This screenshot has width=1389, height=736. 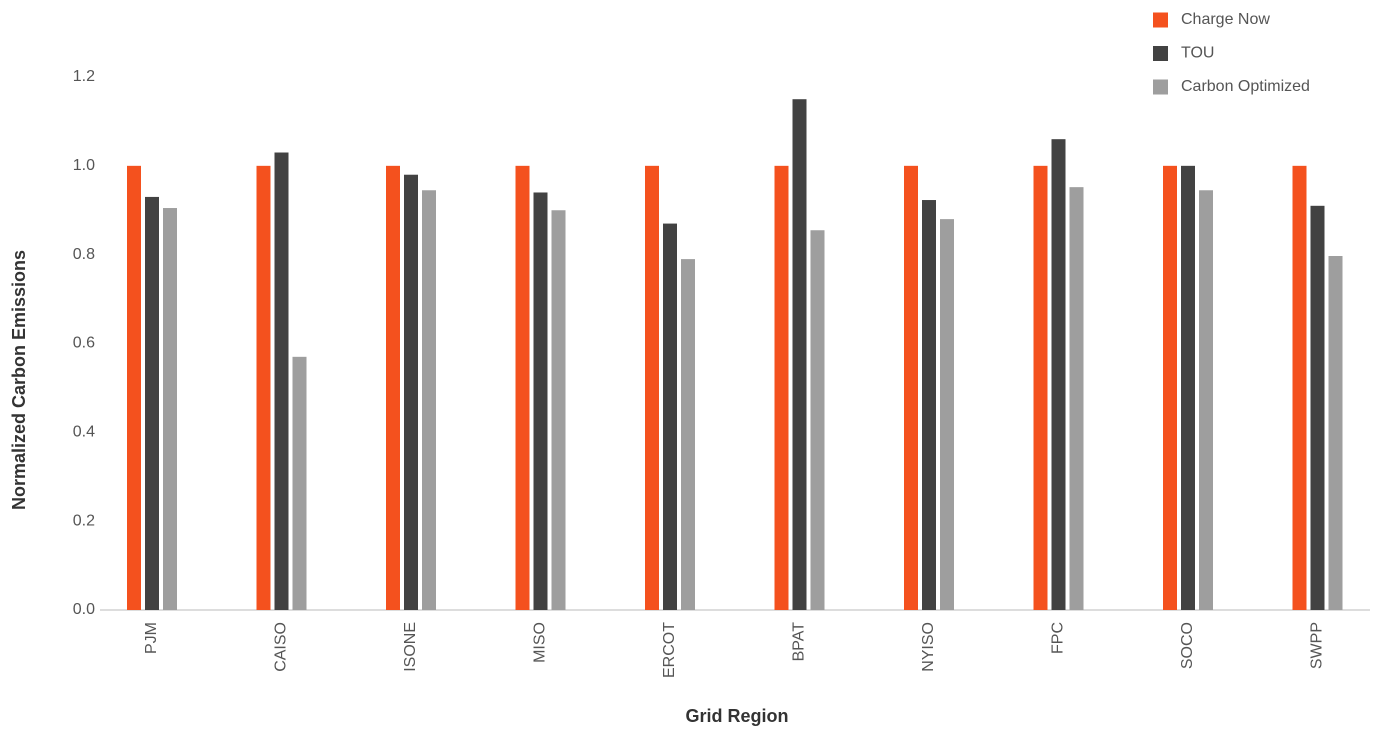 I want to click on y-tick-label: 0.2, so click(x=84, y=520).